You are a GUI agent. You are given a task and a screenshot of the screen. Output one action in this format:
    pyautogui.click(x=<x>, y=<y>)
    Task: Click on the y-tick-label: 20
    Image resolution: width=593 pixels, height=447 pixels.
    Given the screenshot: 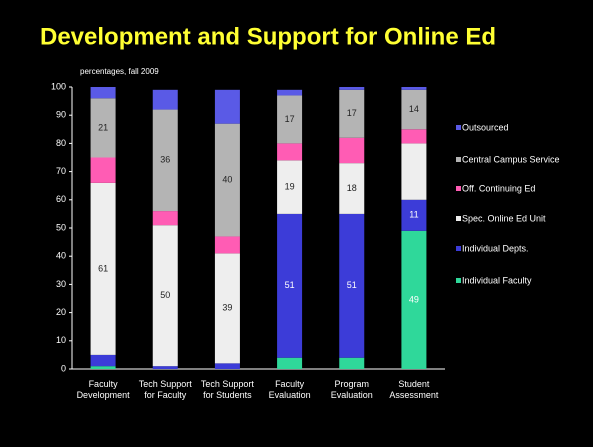 What is the action you would take?
    pyautogui.click(x=61, y=312)
    